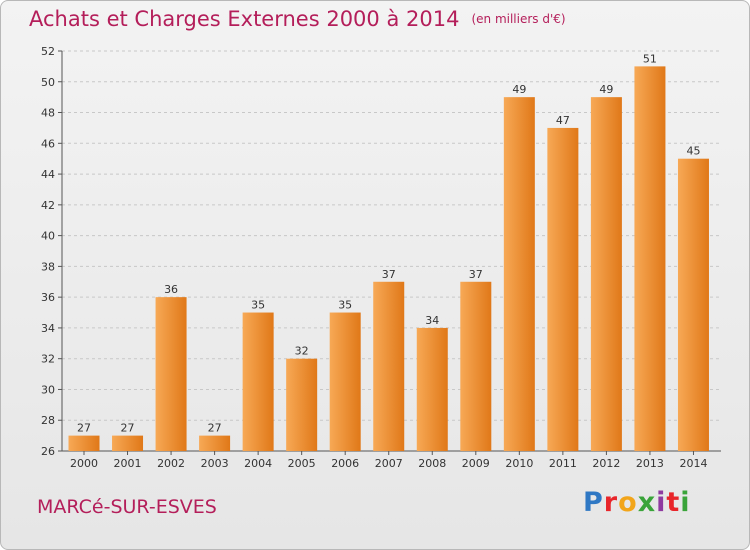  What do you see at coordinates (244, 19) in the screenshot?
I see `chart-title-text: Achats et Charges Externes 2000 à 2014` at bounding box center [244, 19].